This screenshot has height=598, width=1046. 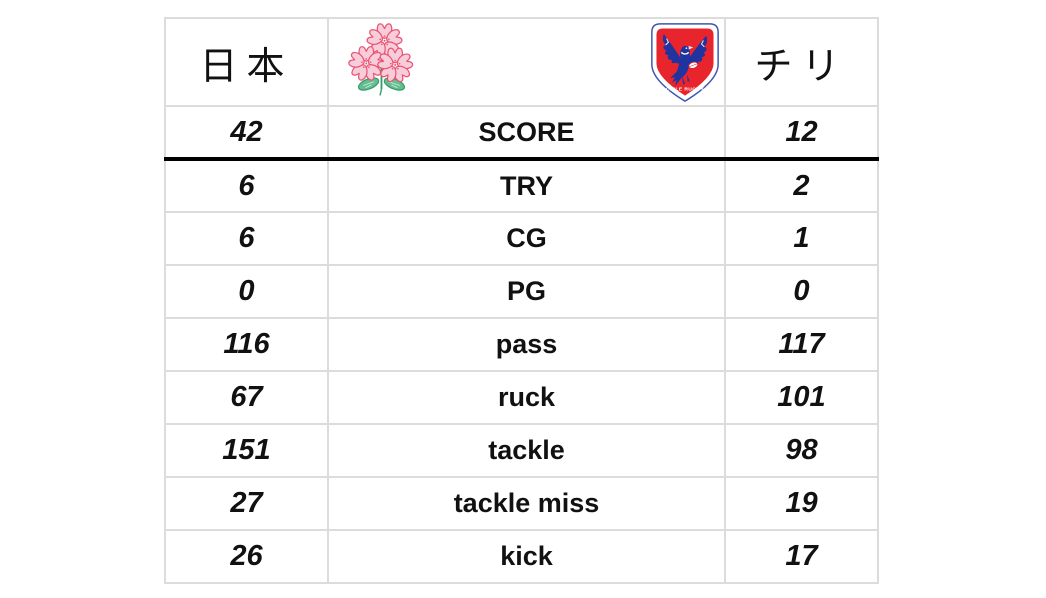 What do you see at coordinates (685, 89) in the screenshot?
I see `chile-crest-text: CHILE RUGBY` at bounding box center [685, 89].